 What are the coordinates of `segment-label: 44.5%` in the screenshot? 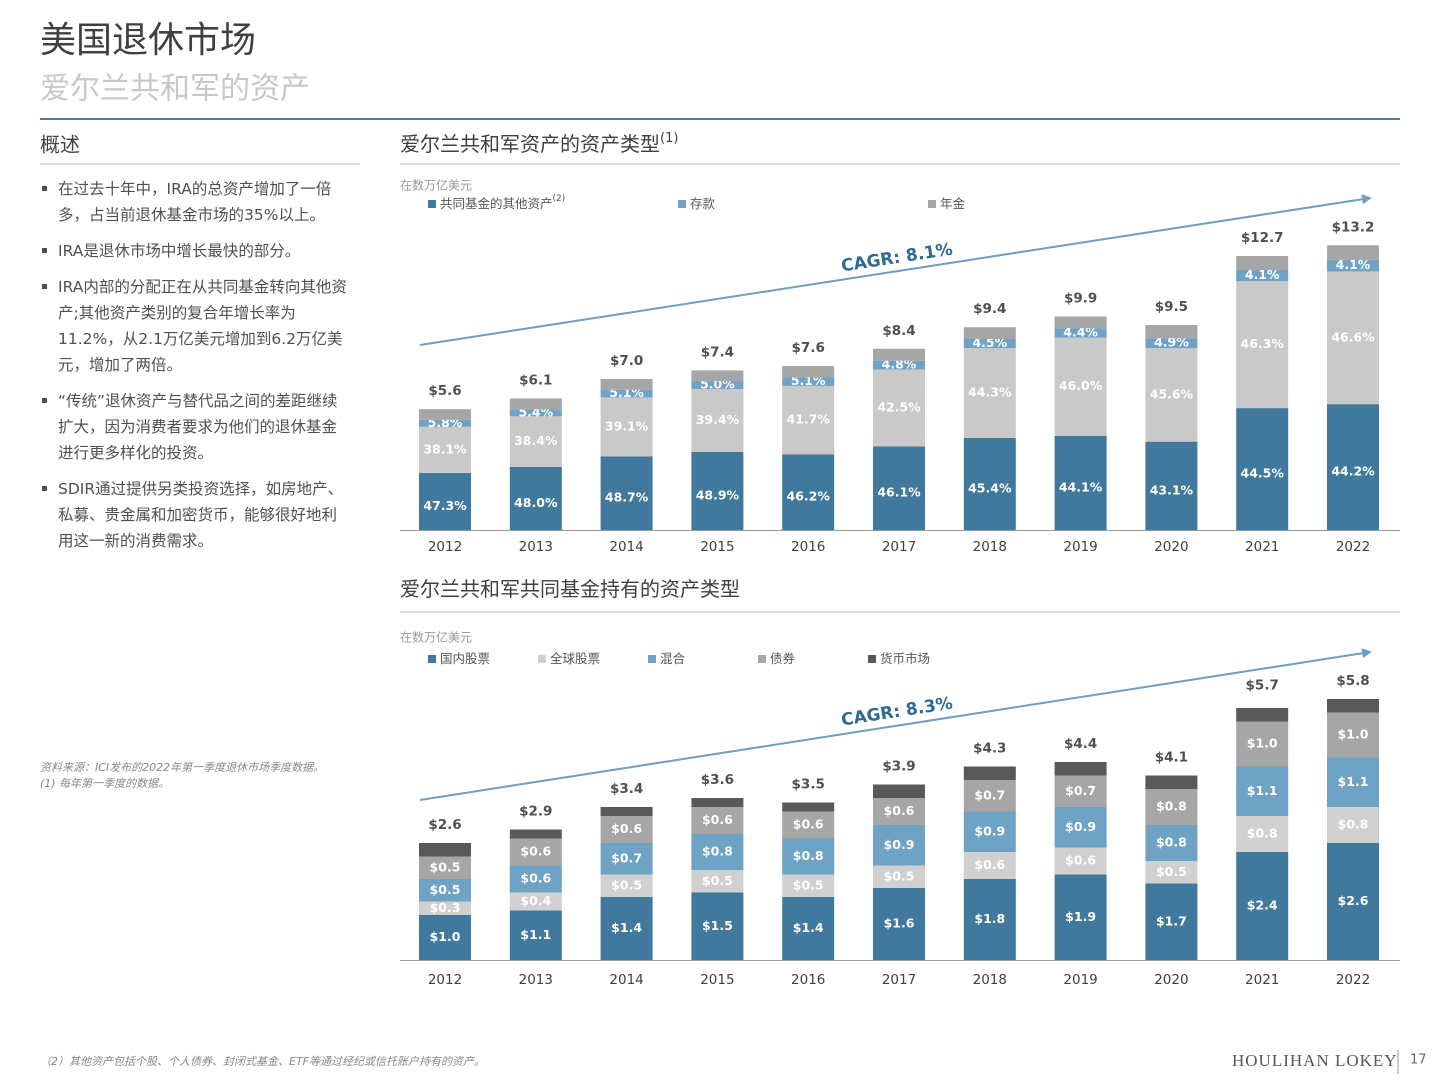 It's located at (1263, 473).